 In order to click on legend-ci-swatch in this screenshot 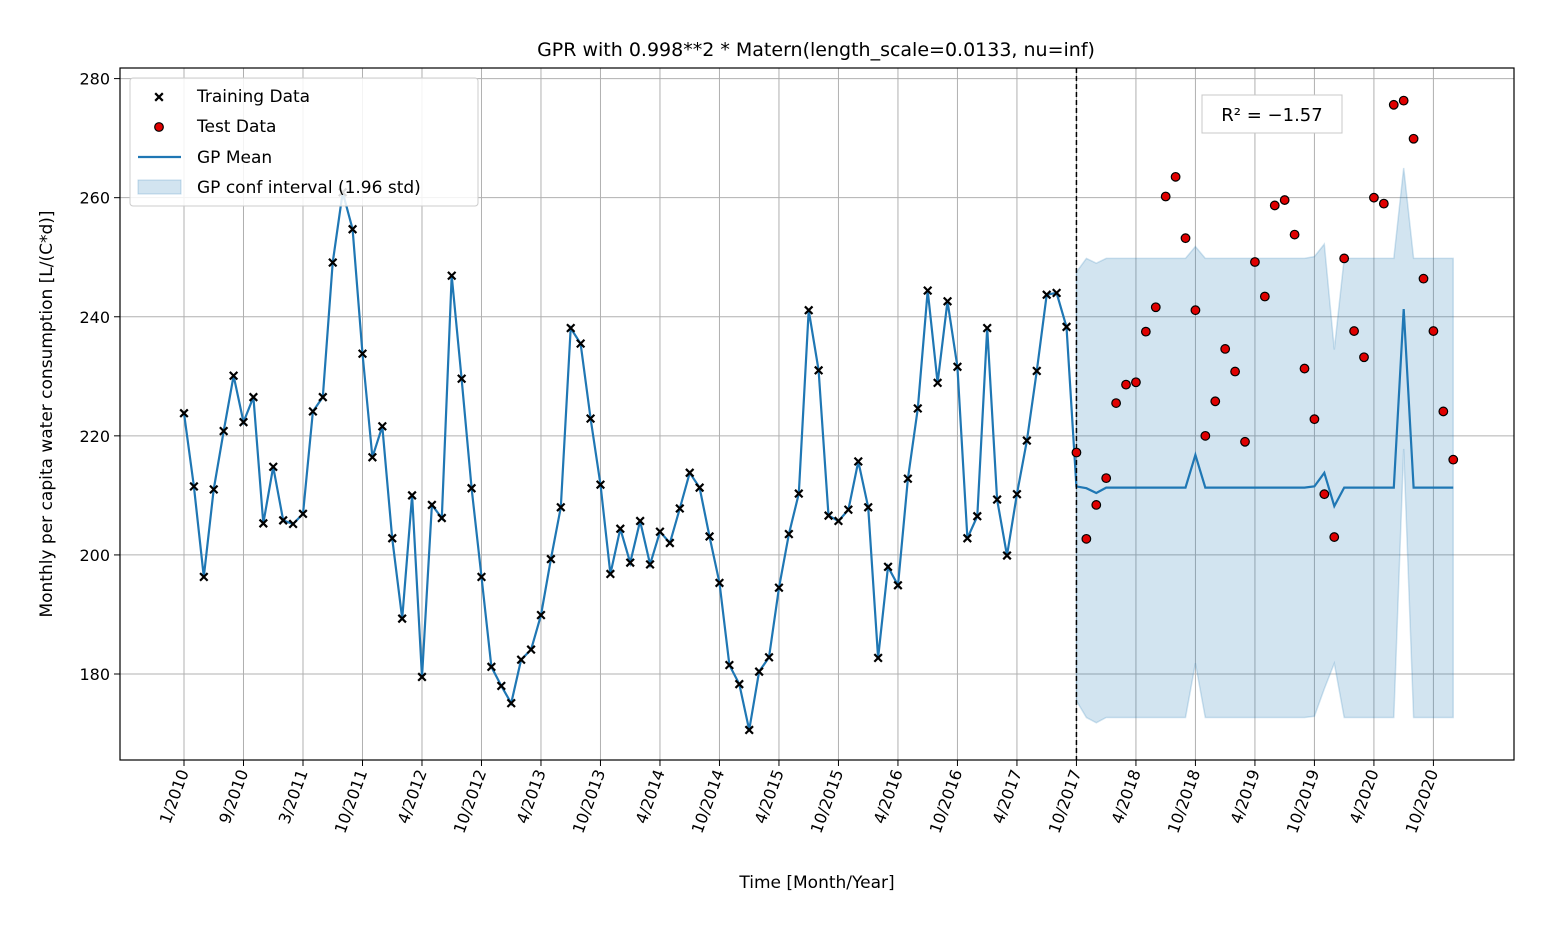, I will do `click(159, 187)`.